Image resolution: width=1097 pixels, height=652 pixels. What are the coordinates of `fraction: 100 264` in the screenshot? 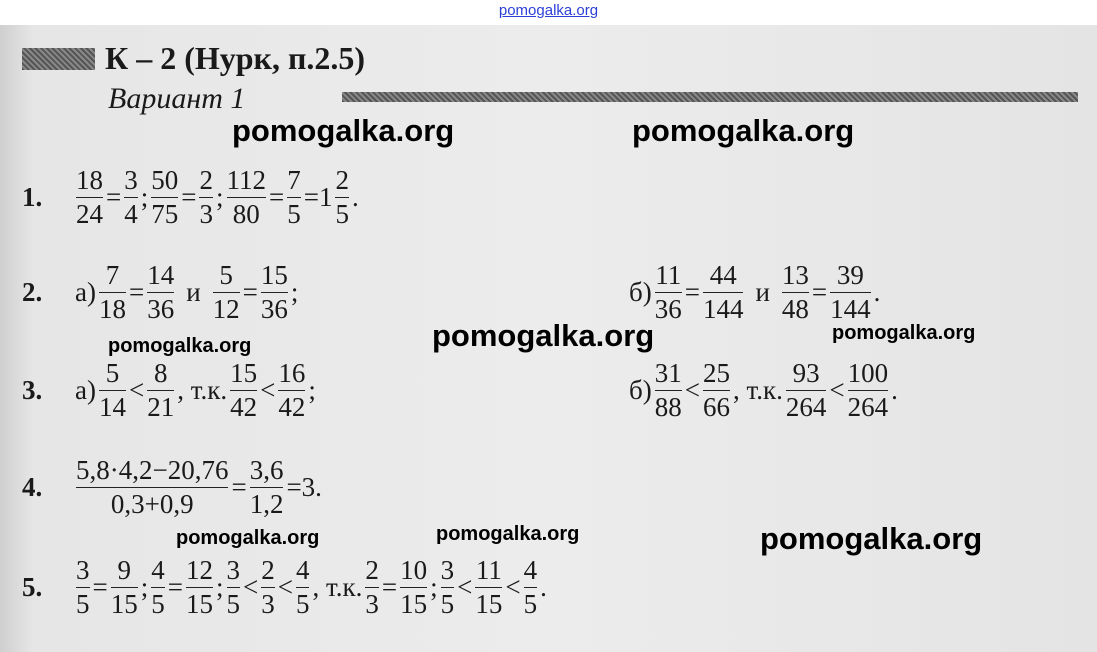 It's located at (868, 390).